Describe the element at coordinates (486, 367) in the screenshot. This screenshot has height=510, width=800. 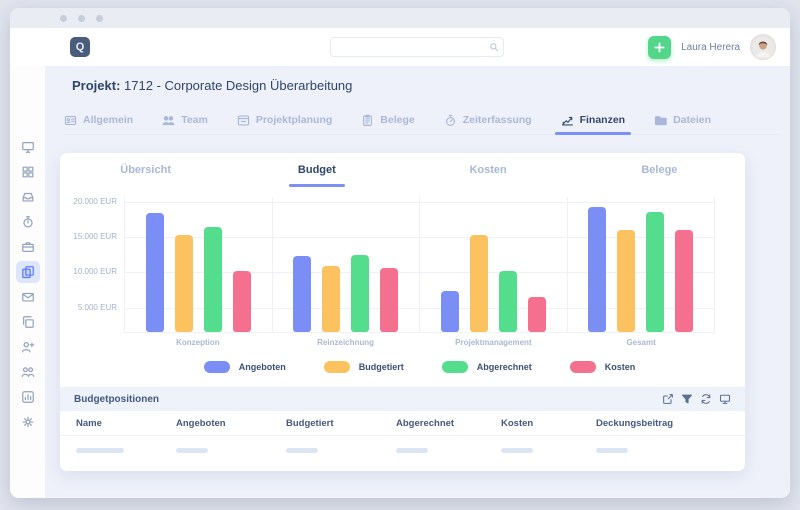
I see `legend-item-abgerechnet: Abgerechnet` at that location.